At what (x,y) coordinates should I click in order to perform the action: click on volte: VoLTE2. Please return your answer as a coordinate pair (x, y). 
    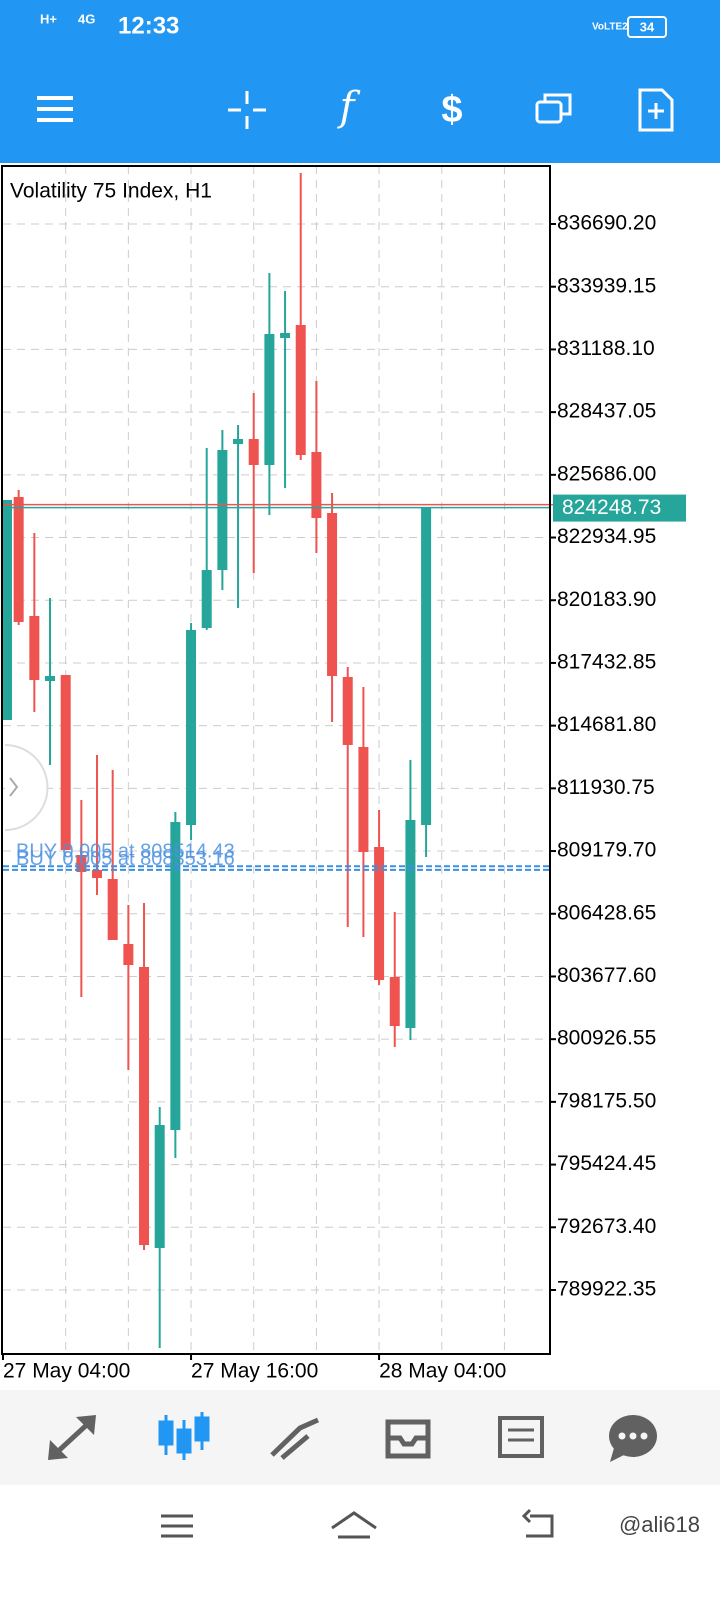
    Looking at the image, I should click on (610, 27).